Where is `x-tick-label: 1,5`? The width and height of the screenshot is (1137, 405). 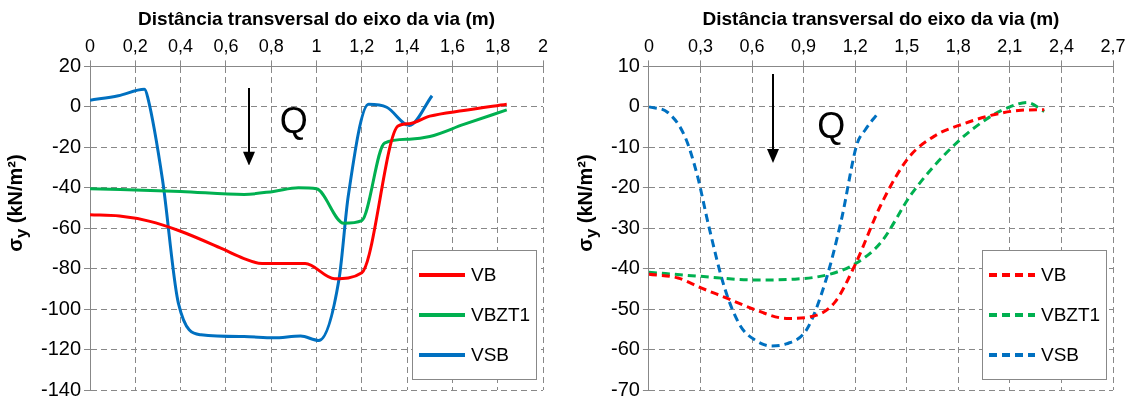
x-tick-label: 1,5 is located at coordinates (907, 45).